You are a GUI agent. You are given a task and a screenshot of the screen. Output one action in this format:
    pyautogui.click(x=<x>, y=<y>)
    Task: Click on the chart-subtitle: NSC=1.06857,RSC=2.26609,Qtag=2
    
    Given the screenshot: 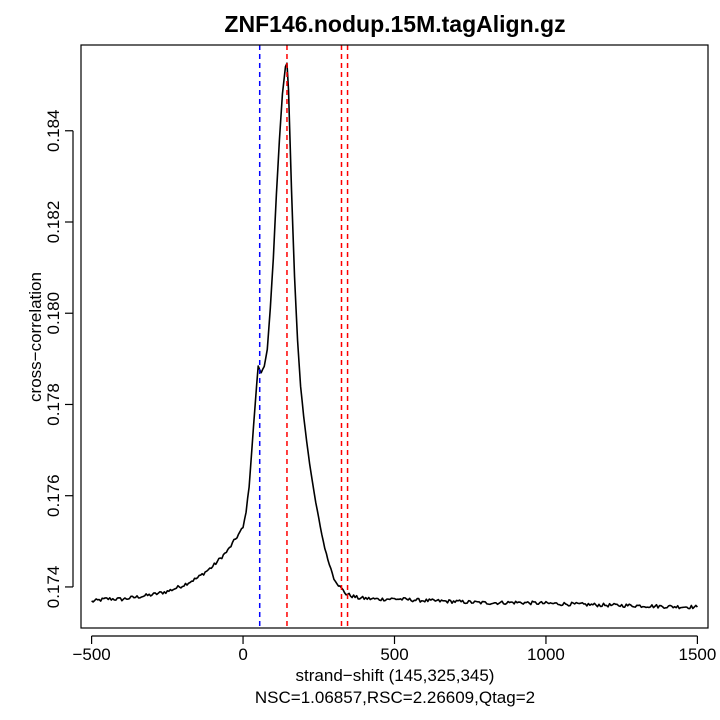 What is the action you would take?
    pyautogui.click(x=395, y=697)
    